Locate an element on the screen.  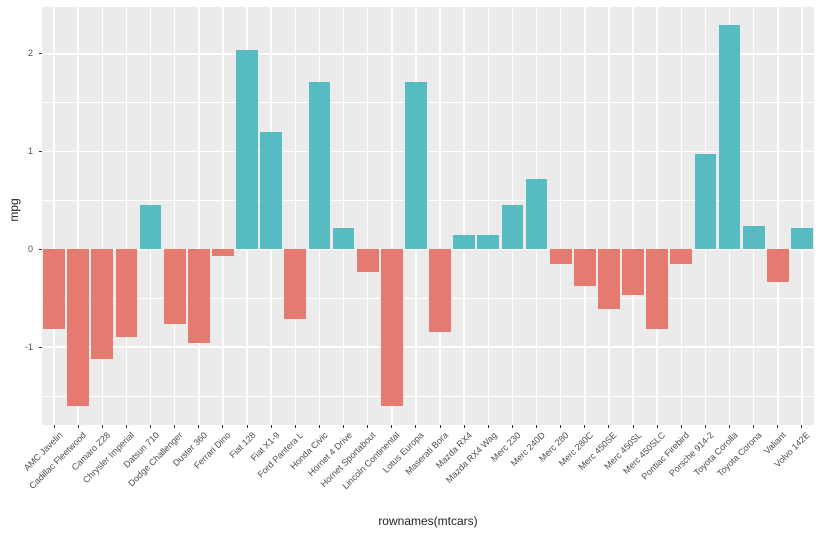
y-tick-label: 1 is located at coordinates (30, 151).